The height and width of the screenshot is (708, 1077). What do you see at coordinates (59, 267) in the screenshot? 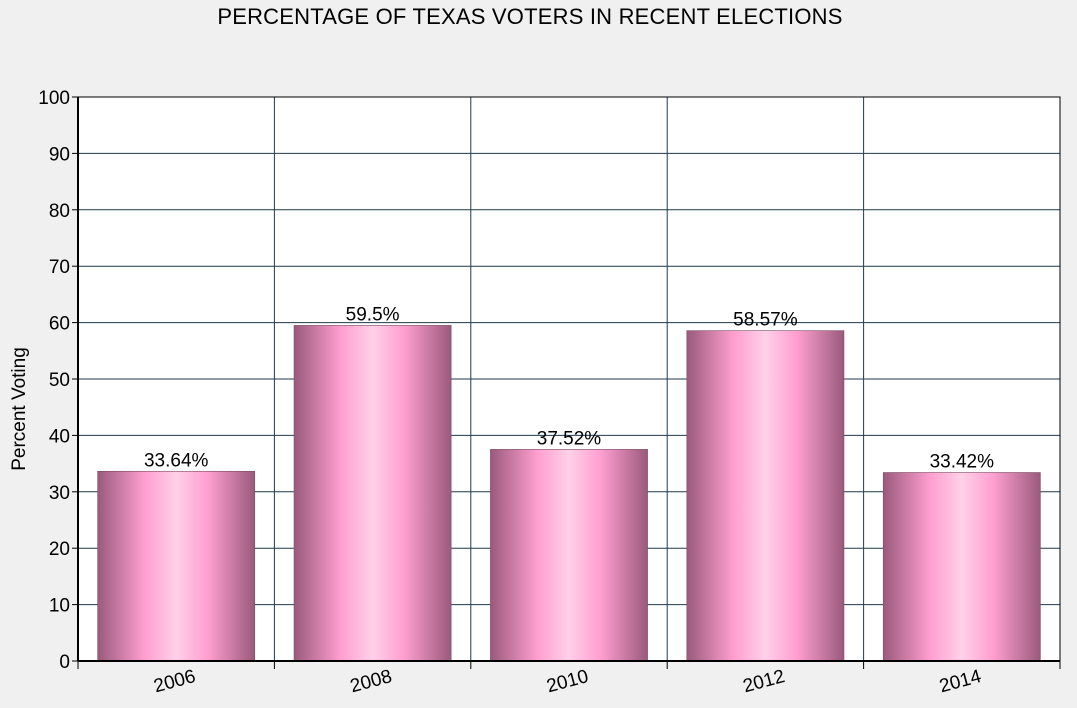
I see `y-tick-label: 70` at bounding box center [59, 267].